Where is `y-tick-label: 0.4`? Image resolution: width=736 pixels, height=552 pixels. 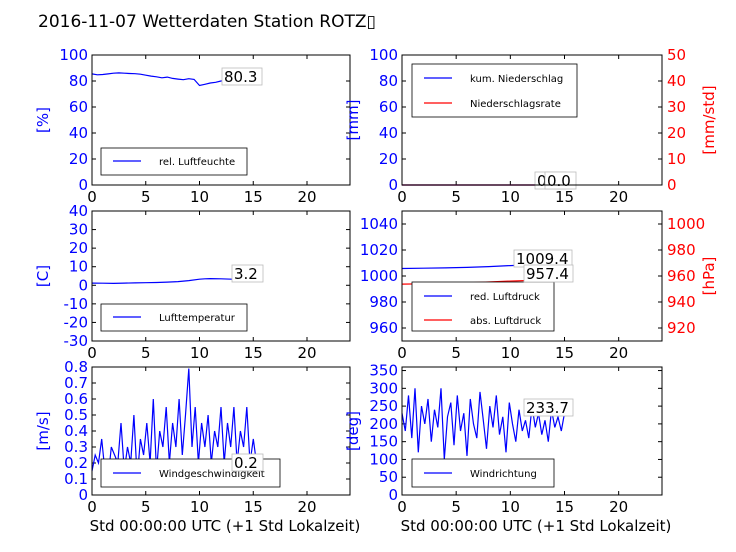
y-tick-label: 0.4 is located at coordinates (76, 431).